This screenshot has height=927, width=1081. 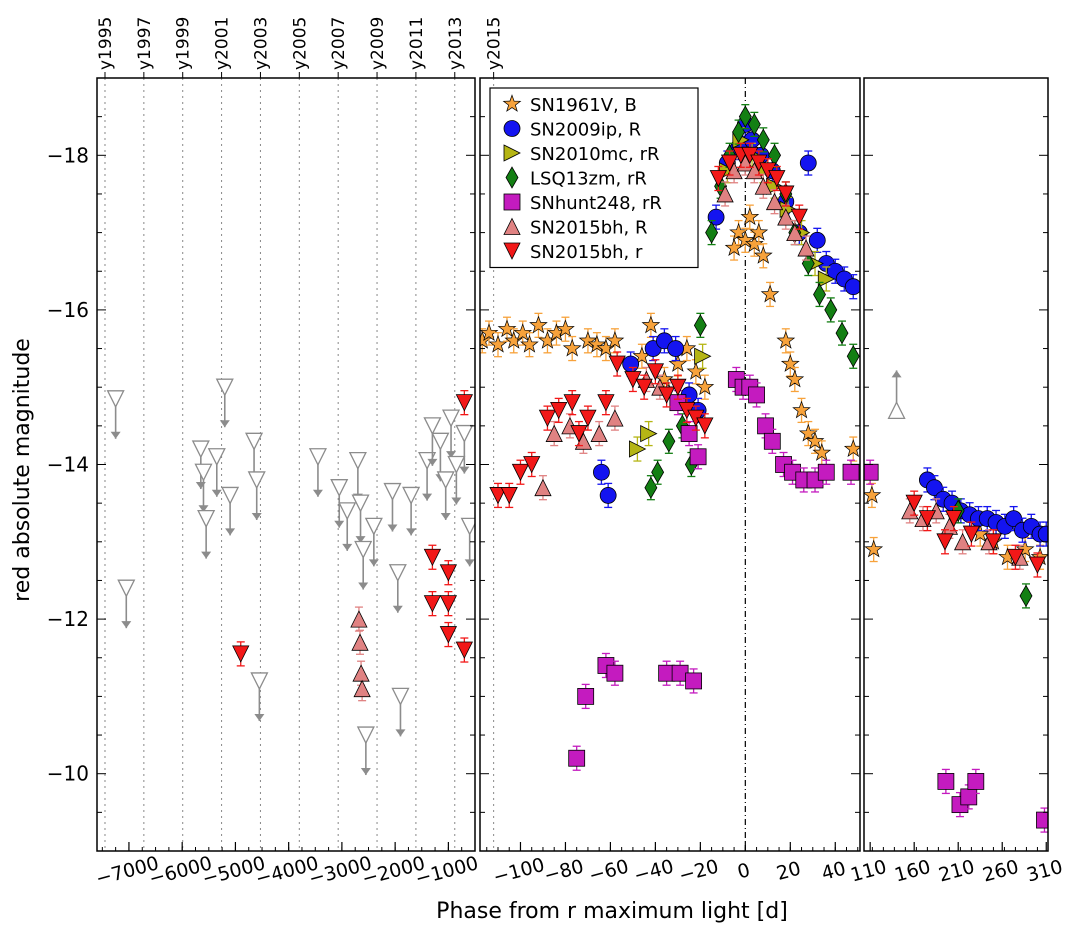 What do you see at coordinates (596, 203) in the screenshot?
I see `legend-label: SNhunt248, rR` at bounding box center [596, 203].